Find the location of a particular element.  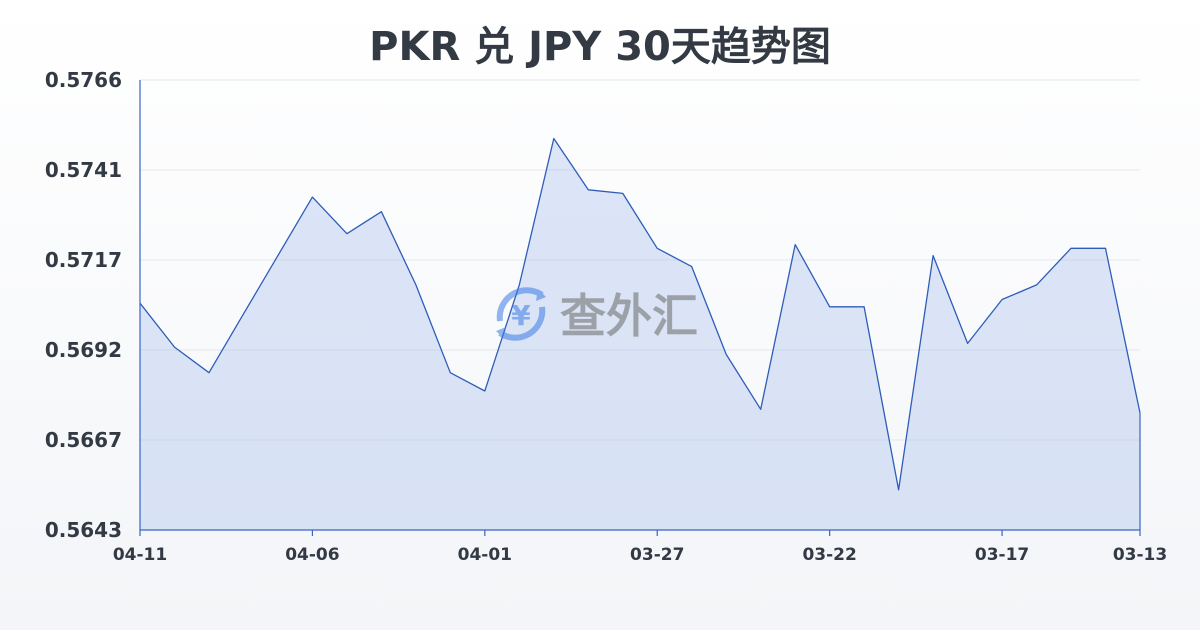

y-tick-label: 0.5717 is located at coordinates (83, 260).